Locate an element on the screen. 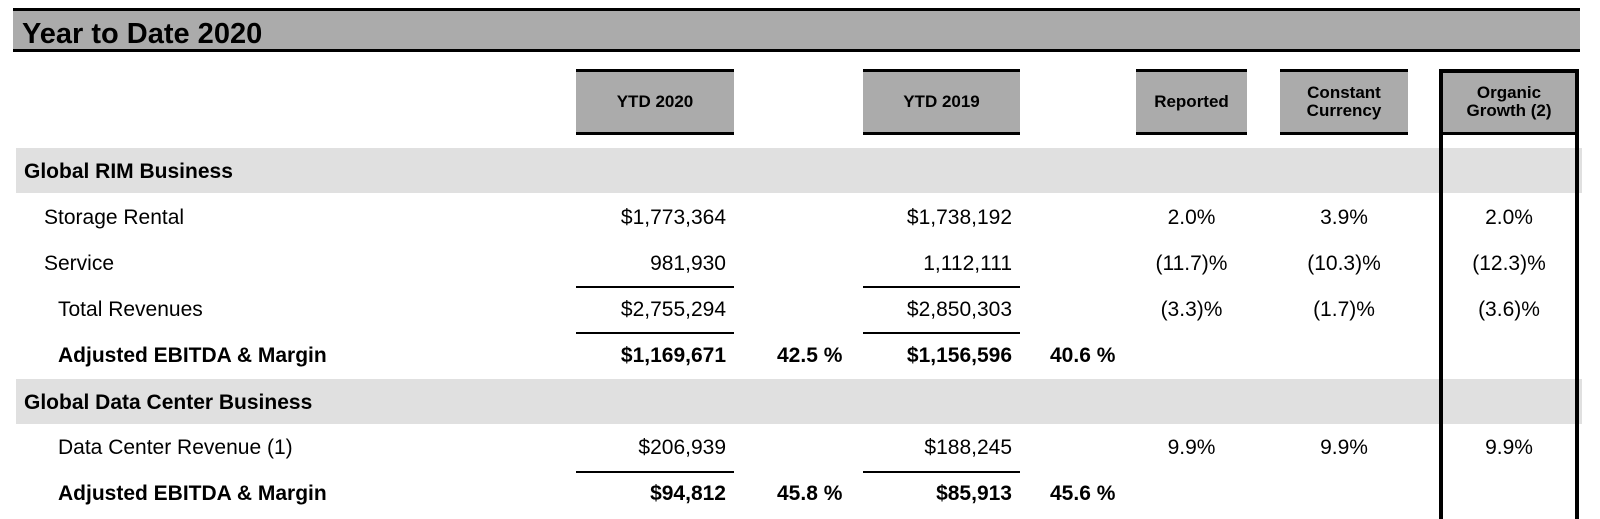 The image size is (1600, 519). title-bar: Year to Date 2020 is located at coordinates (796, 30).